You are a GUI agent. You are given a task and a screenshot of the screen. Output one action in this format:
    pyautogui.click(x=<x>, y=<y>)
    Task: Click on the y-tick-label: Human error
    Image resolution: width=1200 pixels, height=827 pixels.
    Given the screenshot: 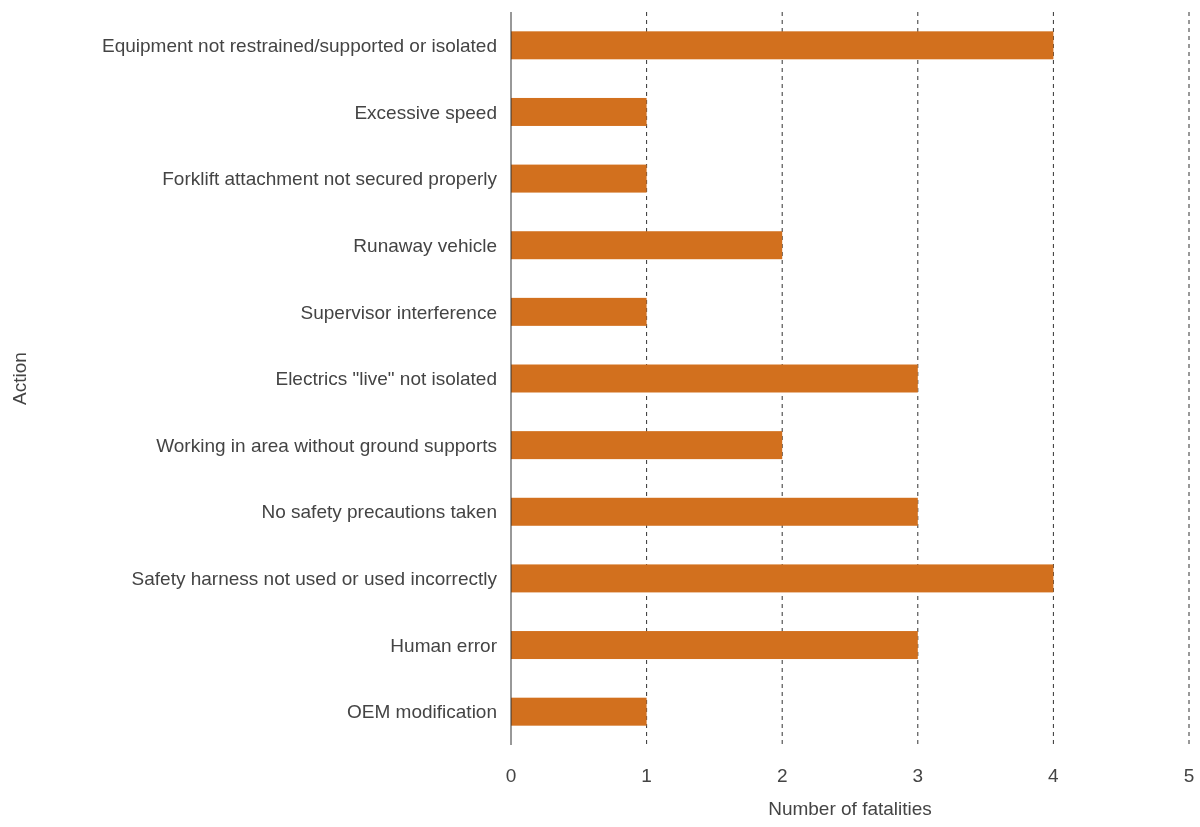 What is the action you would take?
    pyautogui.click(x=444, y=645)
    